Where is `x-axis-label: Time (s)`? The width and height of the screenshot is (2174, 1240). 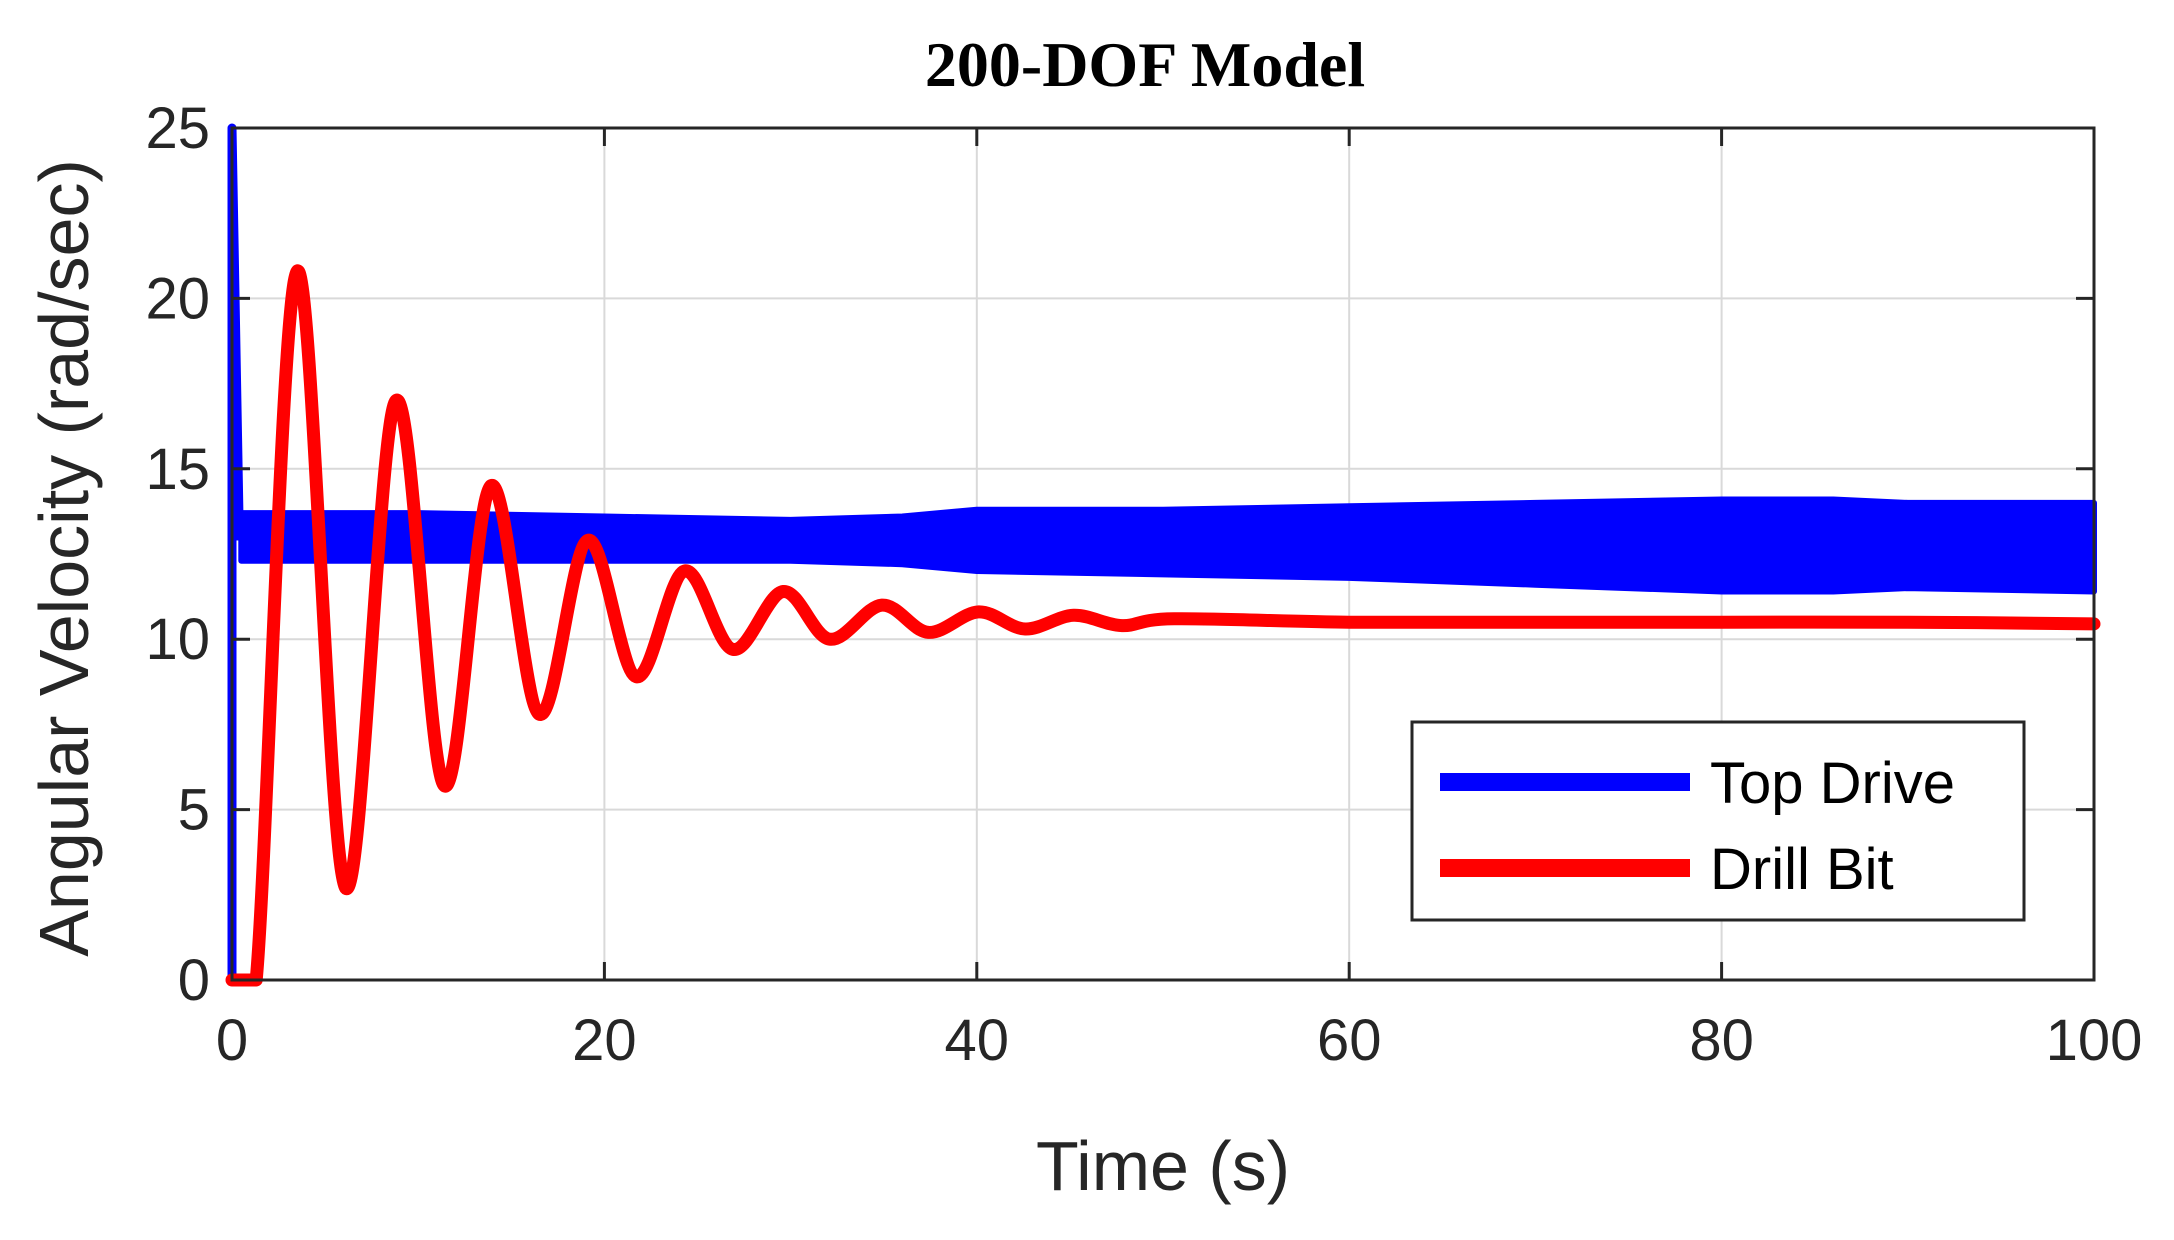 x-axis-label: Time (s) is located at coordinates (1163, 1166).